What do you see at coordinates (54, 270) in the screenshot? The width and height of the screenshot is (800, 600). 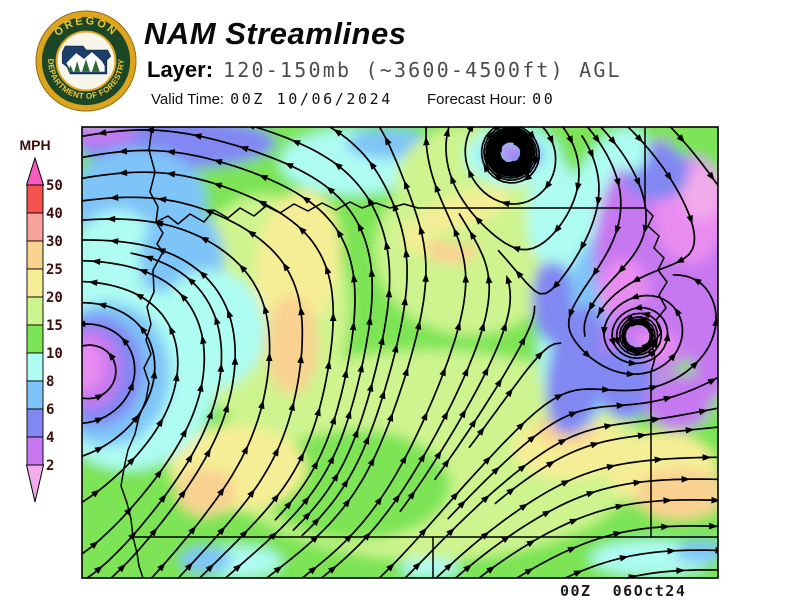 I see `colorbar-tick-label: 25` at bounding box center [54, 270].